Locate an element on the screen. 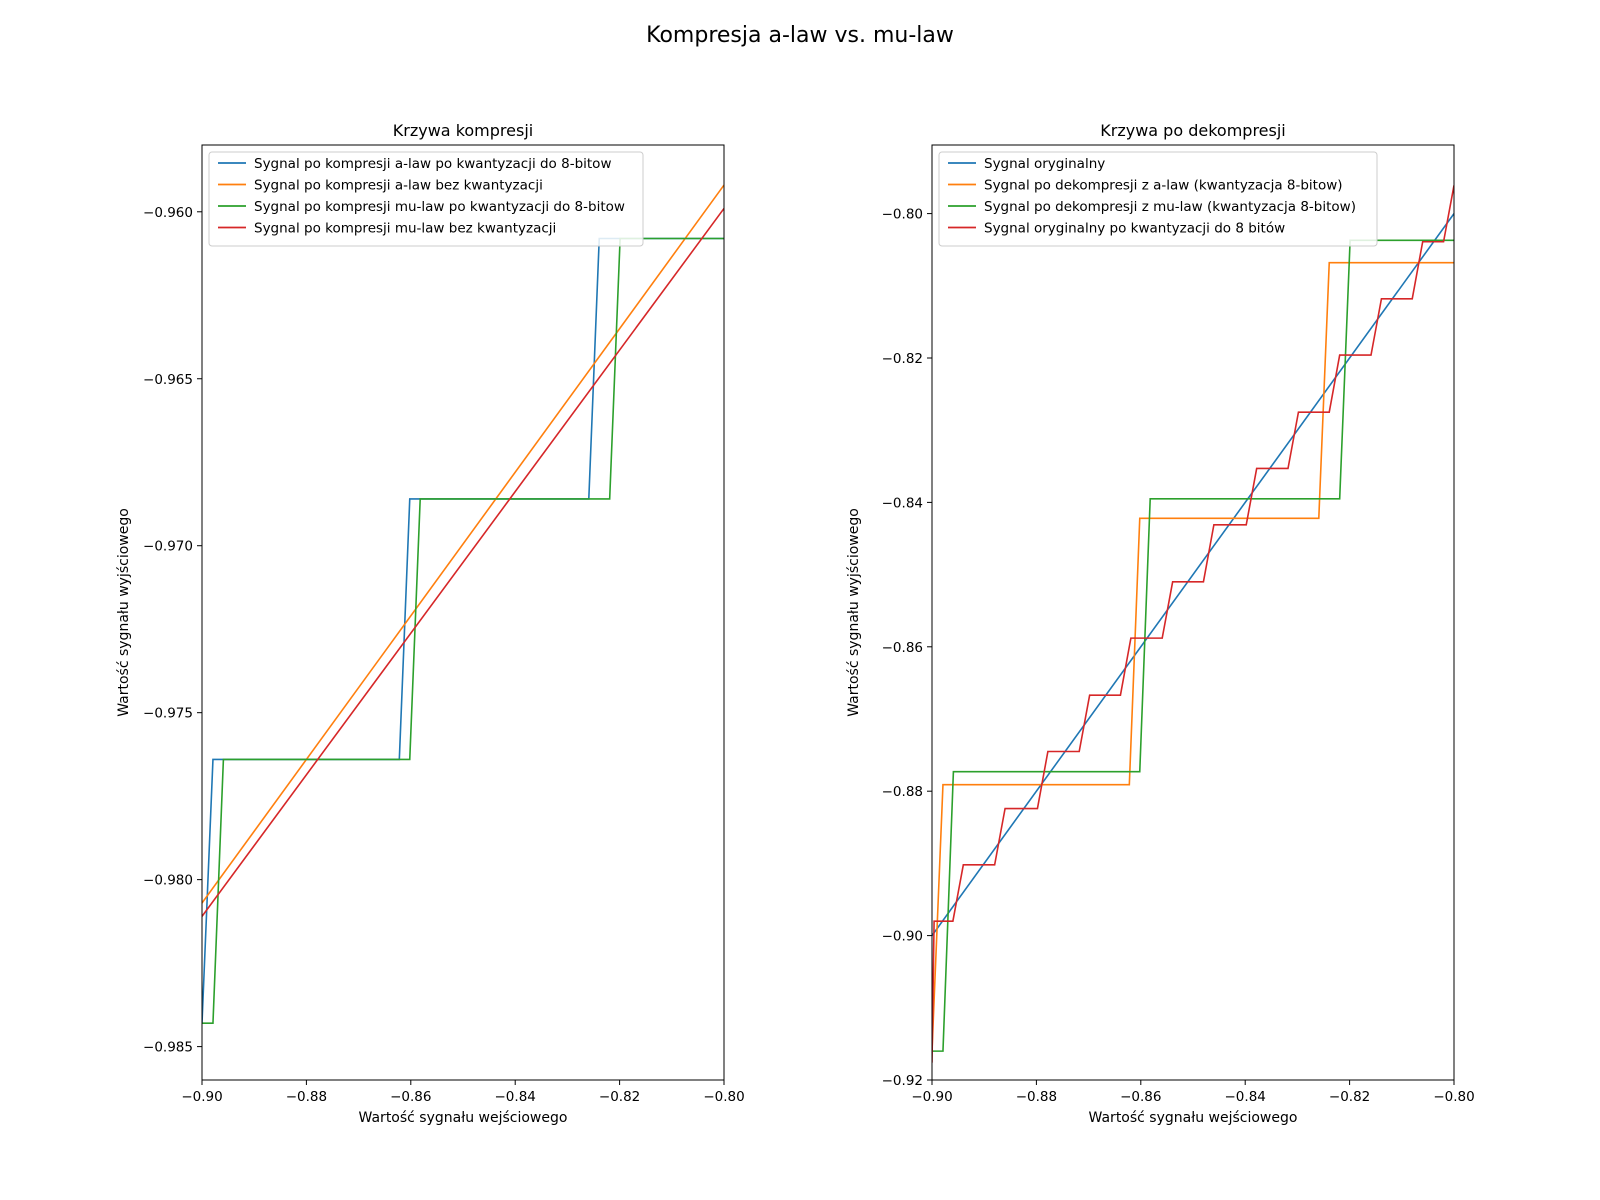 The width and height of the screenshot is (1600, 1200). y-tick-label: −0.985 is located at coordinates (168, 1048).